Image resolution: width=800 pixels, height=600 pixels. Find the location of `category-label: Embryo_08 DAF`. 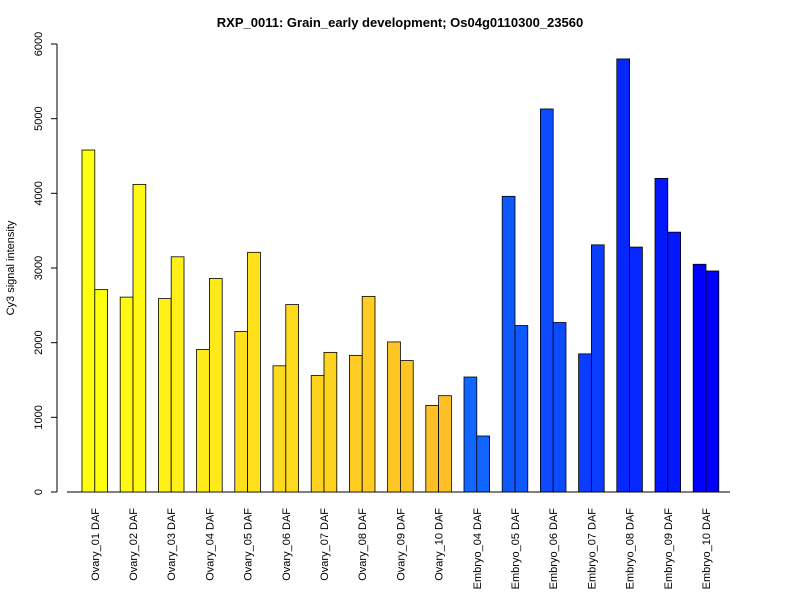

category-label: Embryo_08 DAF is located at coordinates (631, 549).